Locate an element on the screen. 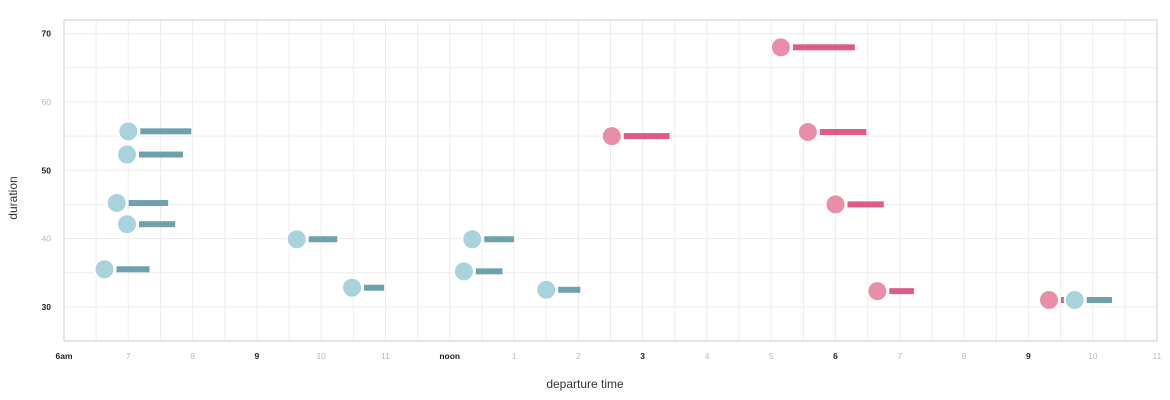 The height and width of the screenshot is (400, 1170). x-tick-label: 5 is located at coordinates (771, 356).